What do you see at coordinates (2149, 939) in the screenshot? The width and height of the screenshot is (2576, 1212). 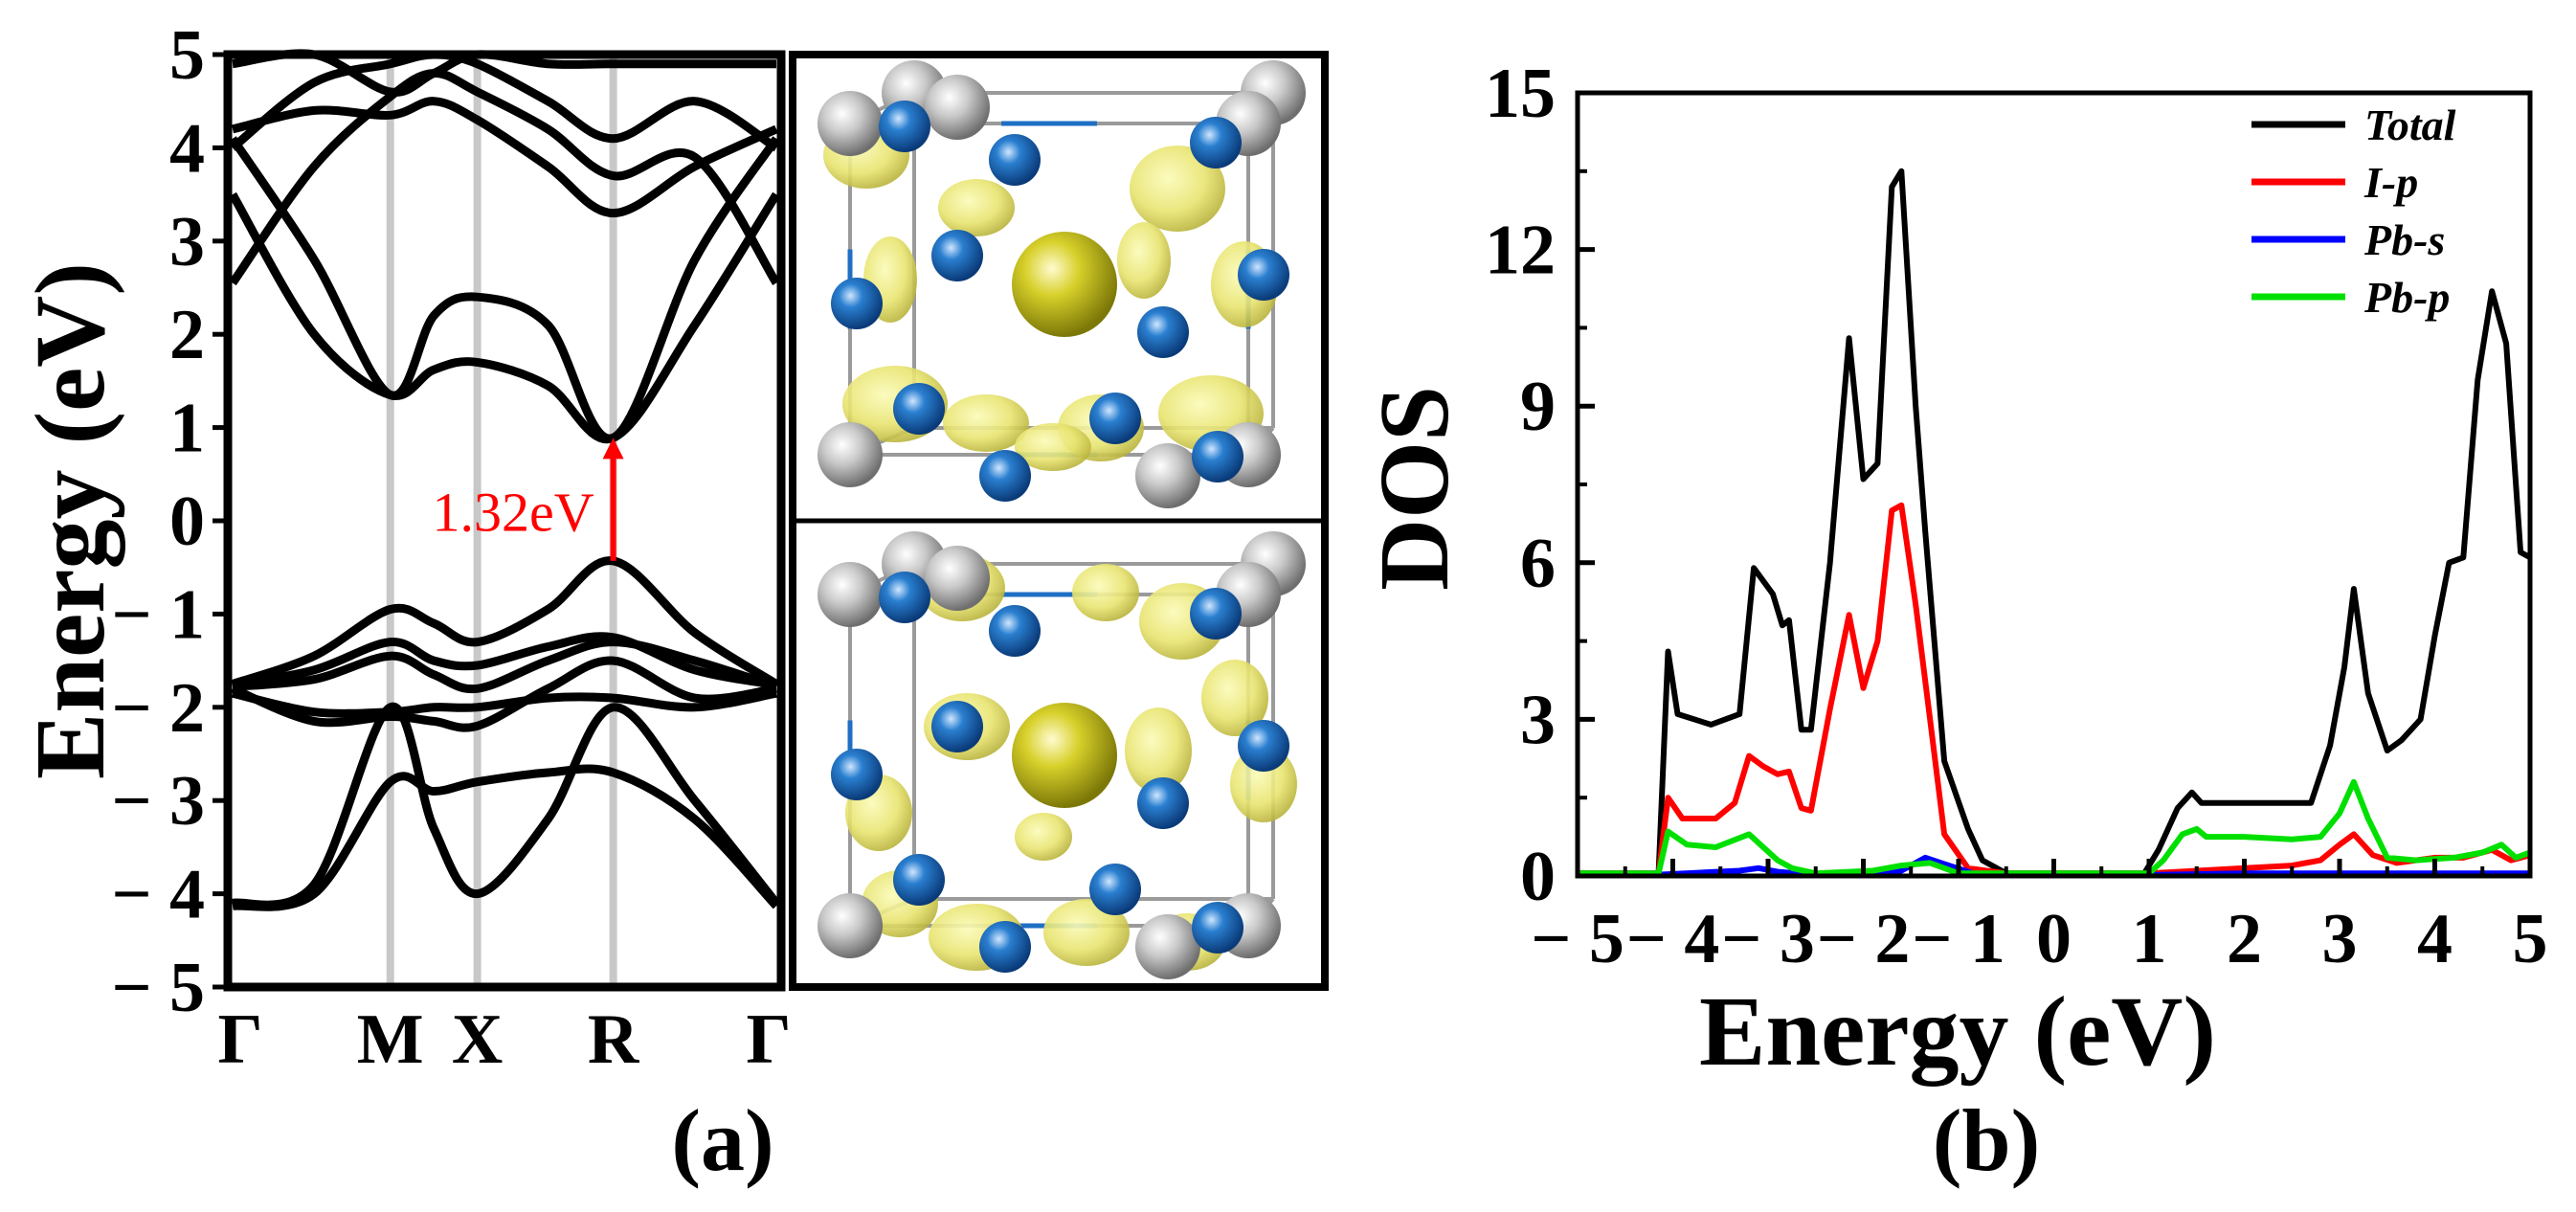 I see `dos-x-tick-label: 1` at bounding box center [2149, 939].